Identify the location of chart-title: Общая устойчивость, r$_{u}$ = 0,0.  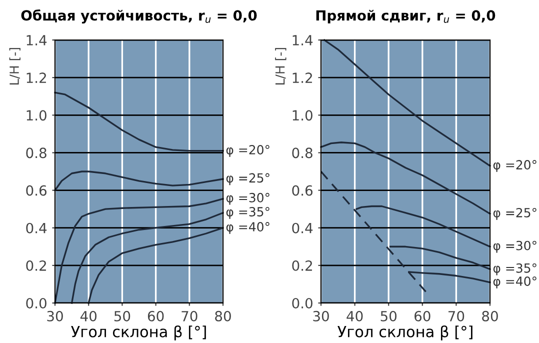
(139, 16).